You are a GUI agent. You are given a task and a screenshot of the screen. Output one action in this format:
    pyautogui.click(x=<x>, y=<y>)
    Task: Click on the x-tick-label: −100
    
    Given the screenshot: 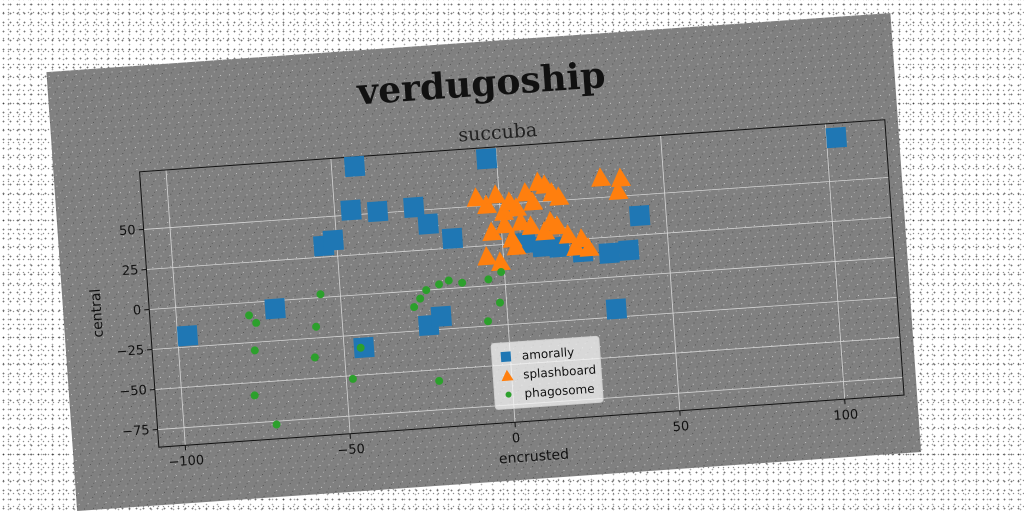 What is the action you would take?
    pyautogui.click(x=186, y=461)
    